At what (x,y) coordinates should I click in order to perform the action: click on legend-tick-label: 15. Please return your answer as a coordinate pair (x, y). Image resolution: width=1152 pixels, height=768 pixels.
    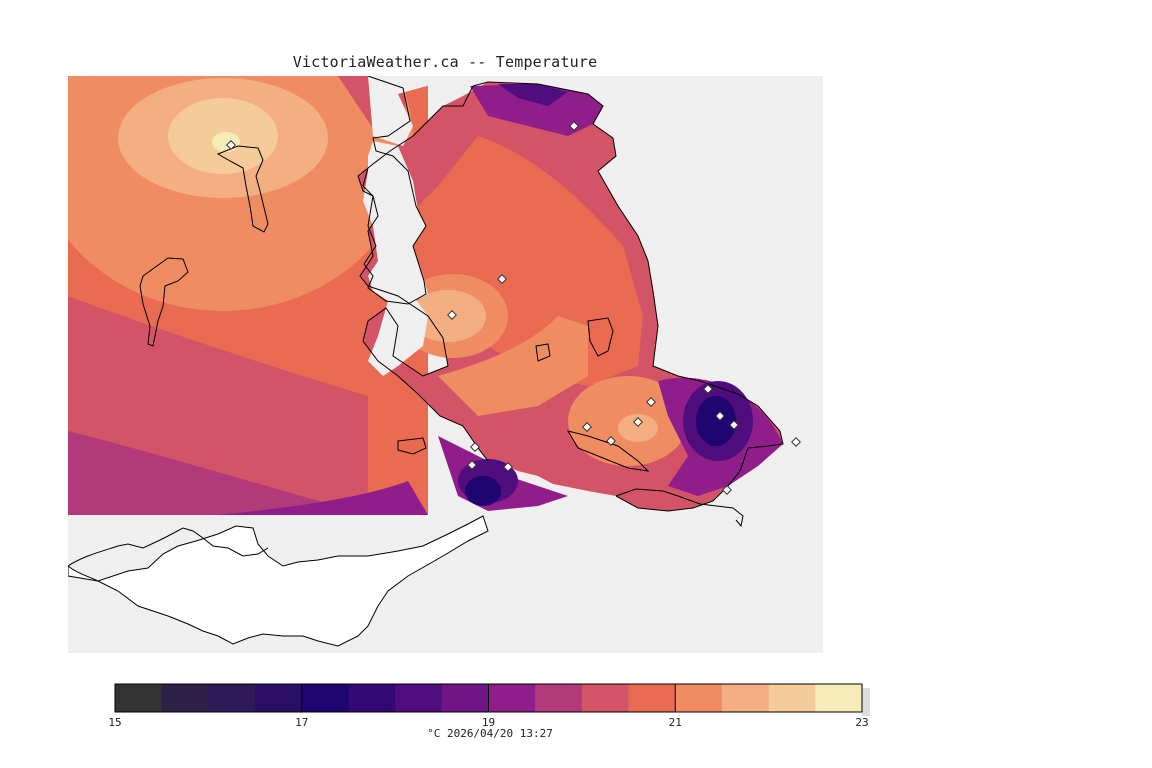
    Looking at the image, I should click on (115, 722).